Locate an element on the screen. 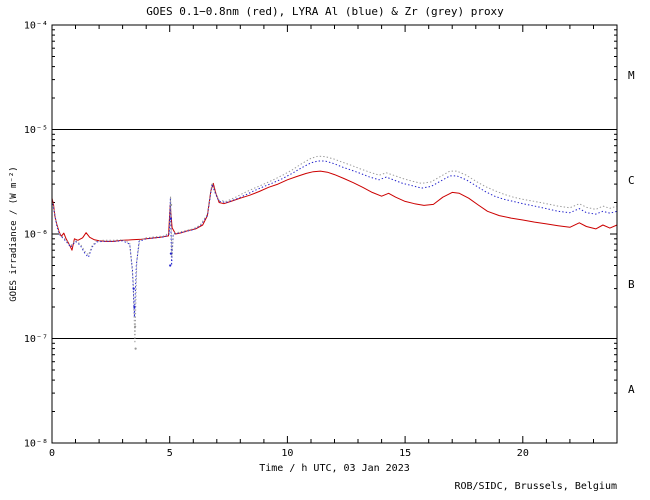 The width and height of the screenshot is (650, 500). y-tick-label: 10⁻⁴ is located at coordinates (36, 26).